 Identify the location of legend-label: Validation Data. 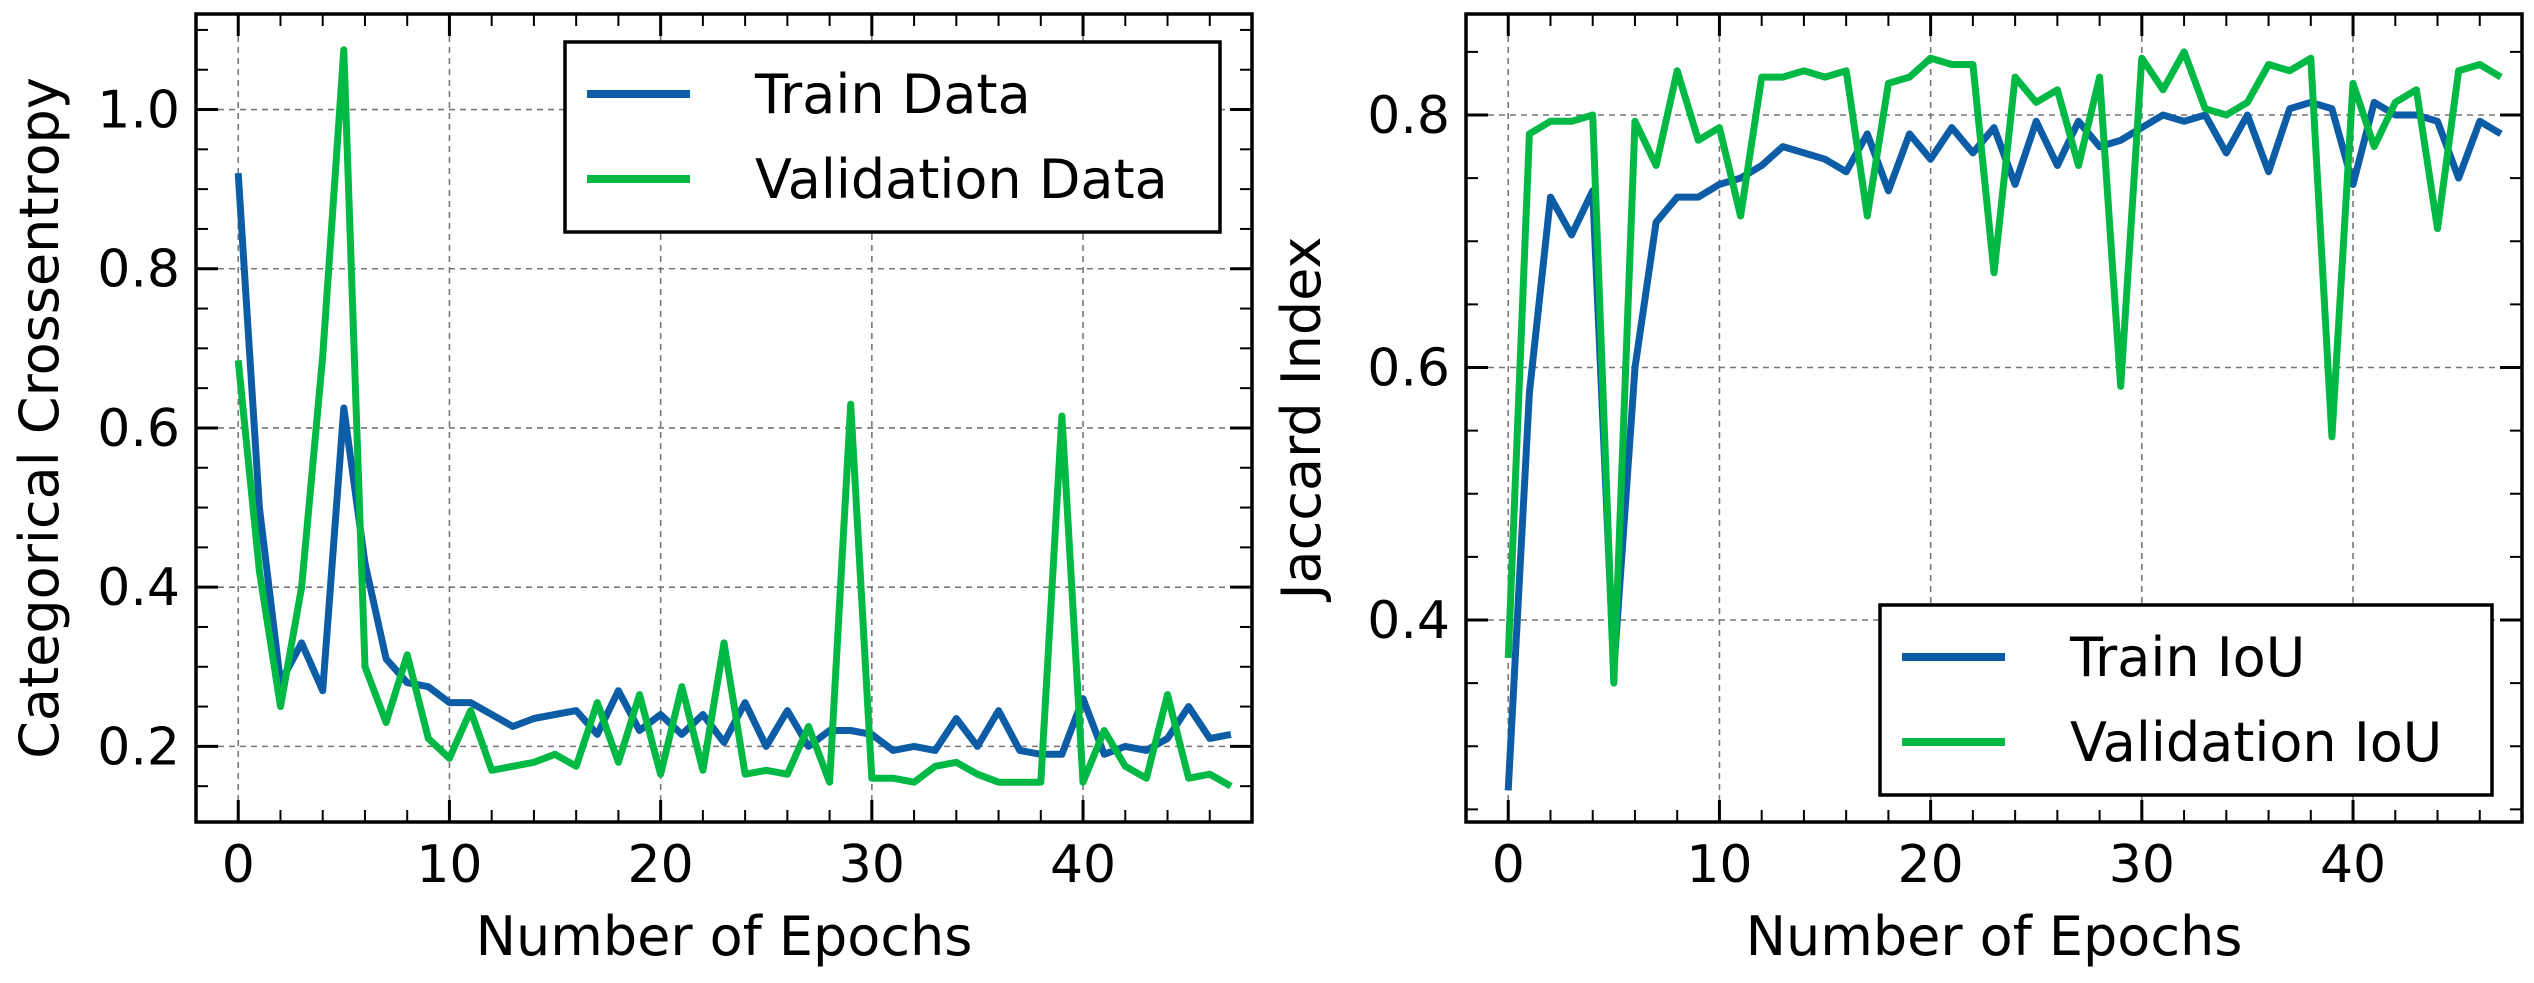
(961, 179).